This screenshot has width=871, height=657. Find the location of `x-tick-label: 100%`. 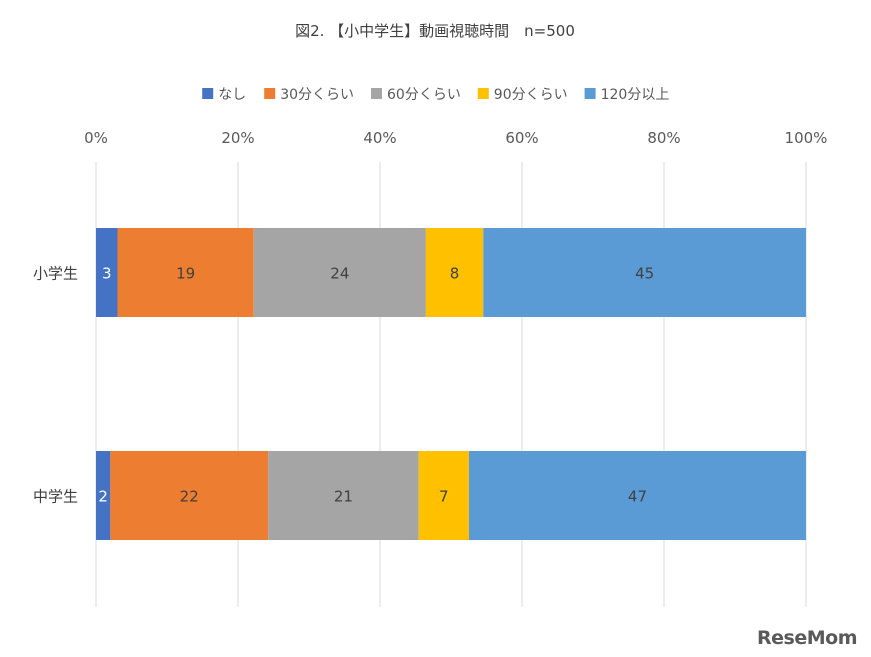

x-tick-label: 100% is located at coordinates (806, 138).